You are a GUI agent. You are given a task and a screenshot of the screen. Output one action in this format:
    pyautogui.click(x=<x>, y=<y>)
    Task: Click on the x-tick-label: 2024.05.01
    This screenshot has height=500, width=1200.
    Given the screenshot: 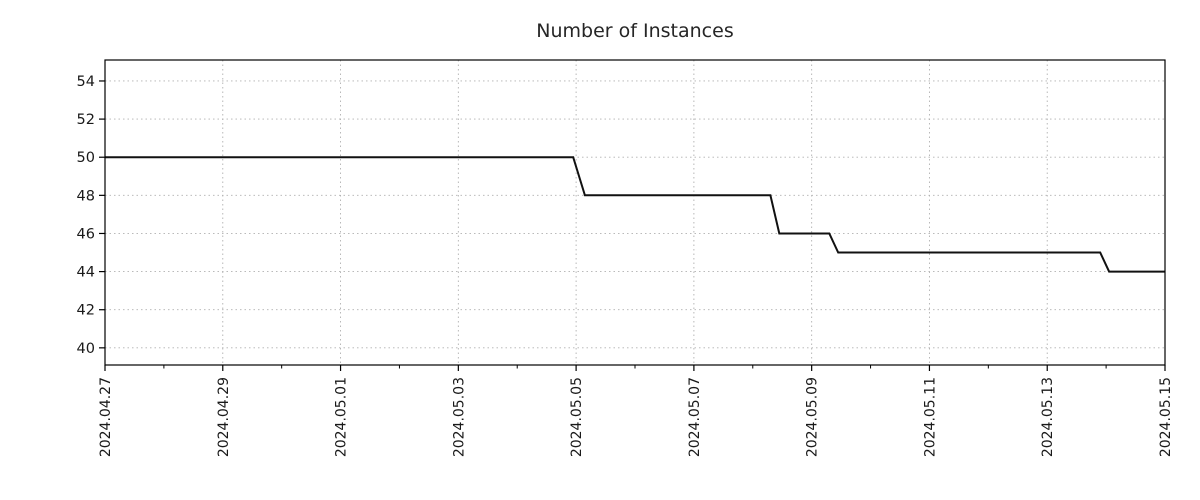 What is the action you would take?
    pyautogui.click(x=342, y=417)
    